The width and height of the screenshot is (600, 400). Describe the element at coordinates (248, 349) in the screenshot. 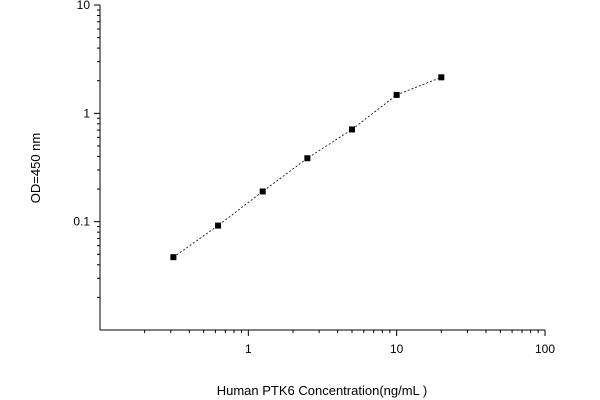

I see `x-tick-label: 1` at that location.